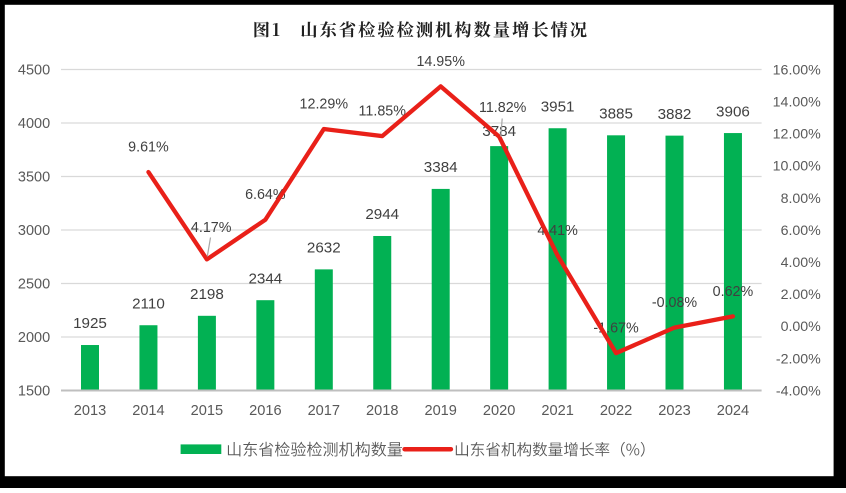 This screenshot has height=493, width=846. I want to click on svg-text: 4000, so click(34, 124).